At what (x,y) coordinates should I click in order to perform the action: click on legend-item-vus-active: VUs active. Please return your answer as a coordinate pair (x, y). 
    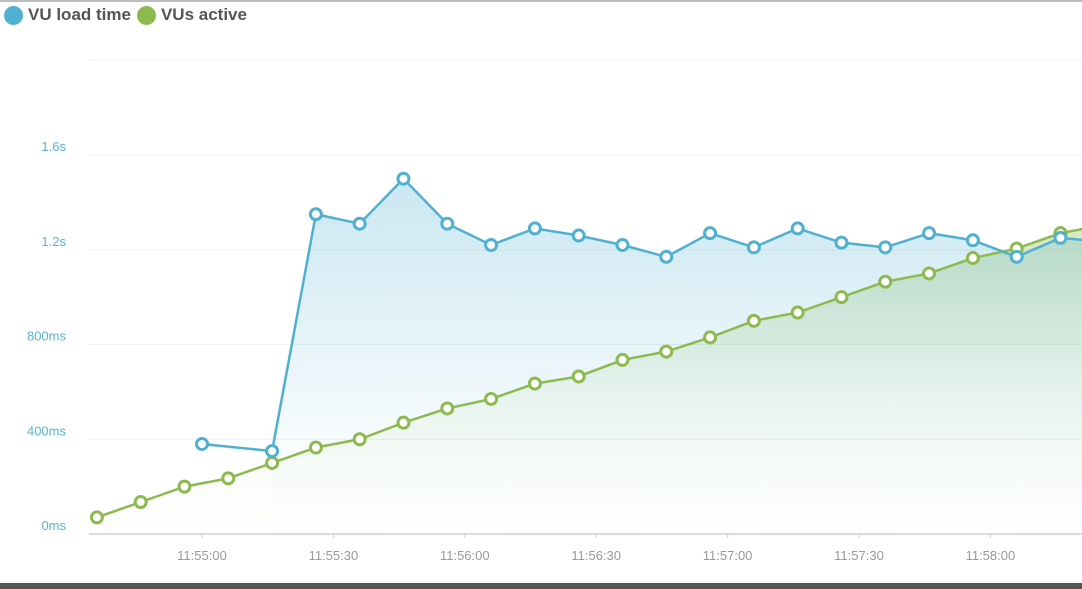
    Looking at the image, I should click on (191, 15).